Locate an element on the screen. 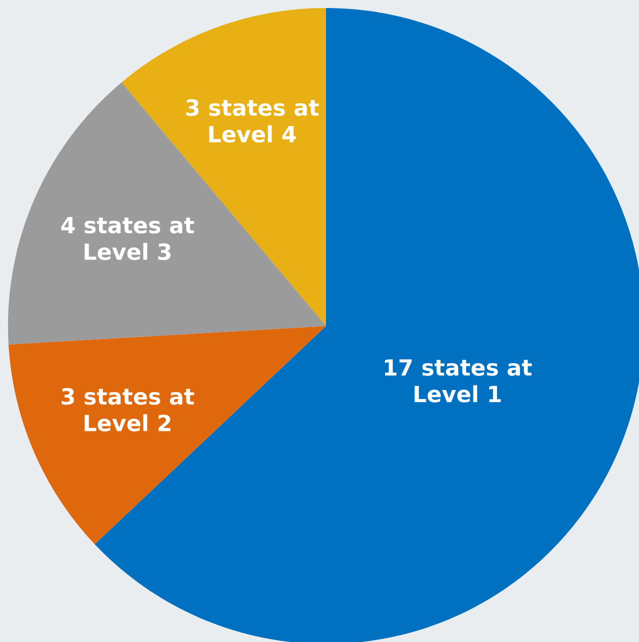 This screenshot has width=639, height=642. slice-label: 3 states at Level 2 is located at coordinates (128, 410).